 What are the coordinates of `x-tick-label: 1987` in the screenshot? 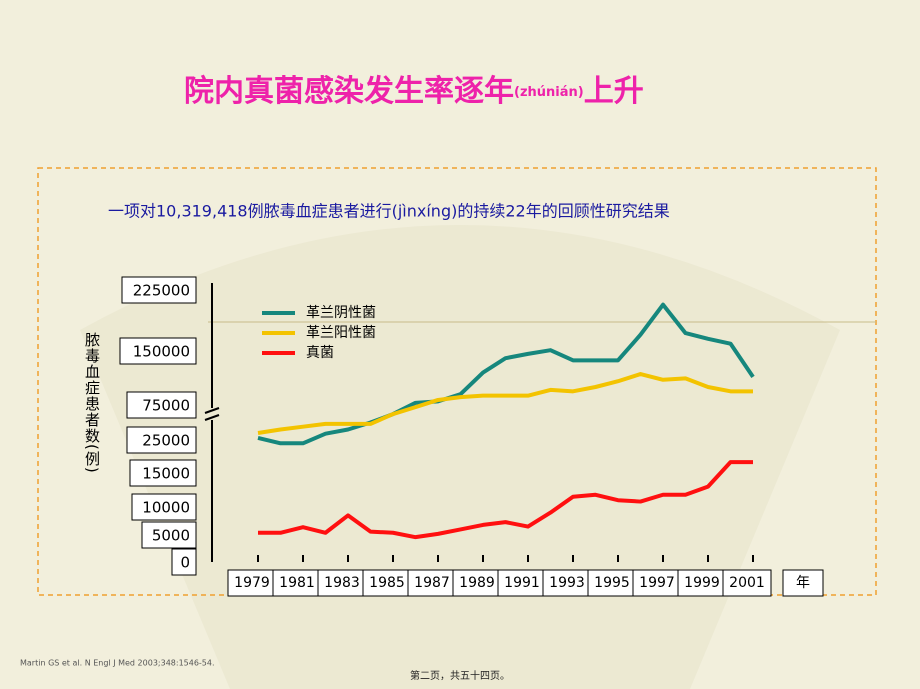 It's located at (432, 583).